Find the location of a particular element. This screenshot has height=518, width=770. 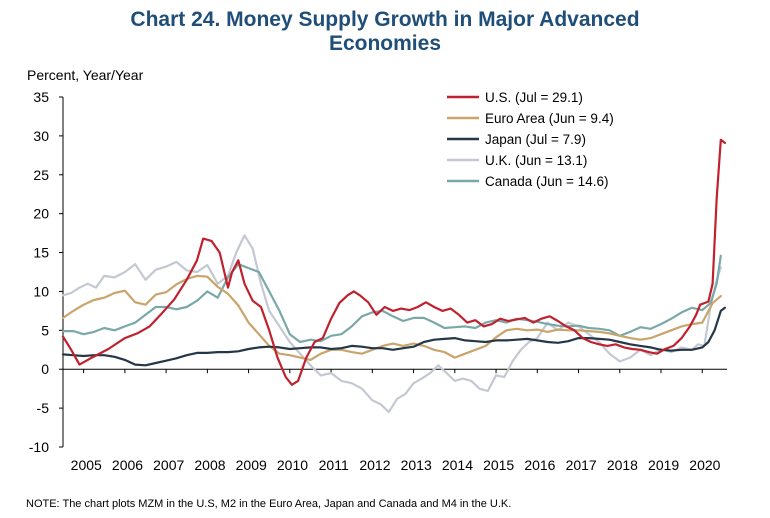

y-tick-label: 20 is located at coordinates (41, 214).